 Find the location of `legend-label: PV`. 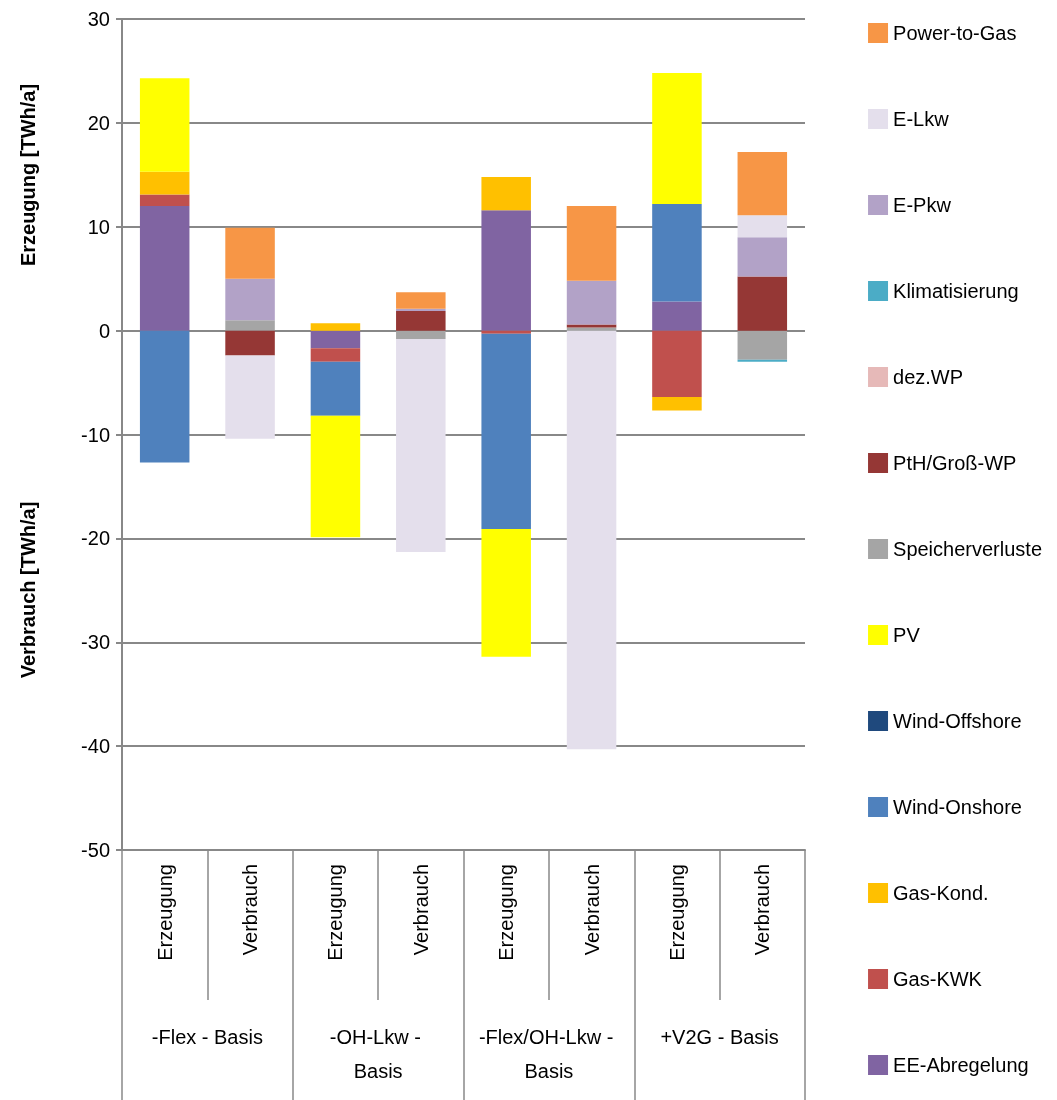

legend-label: PV is located at coordinates (907, 635).